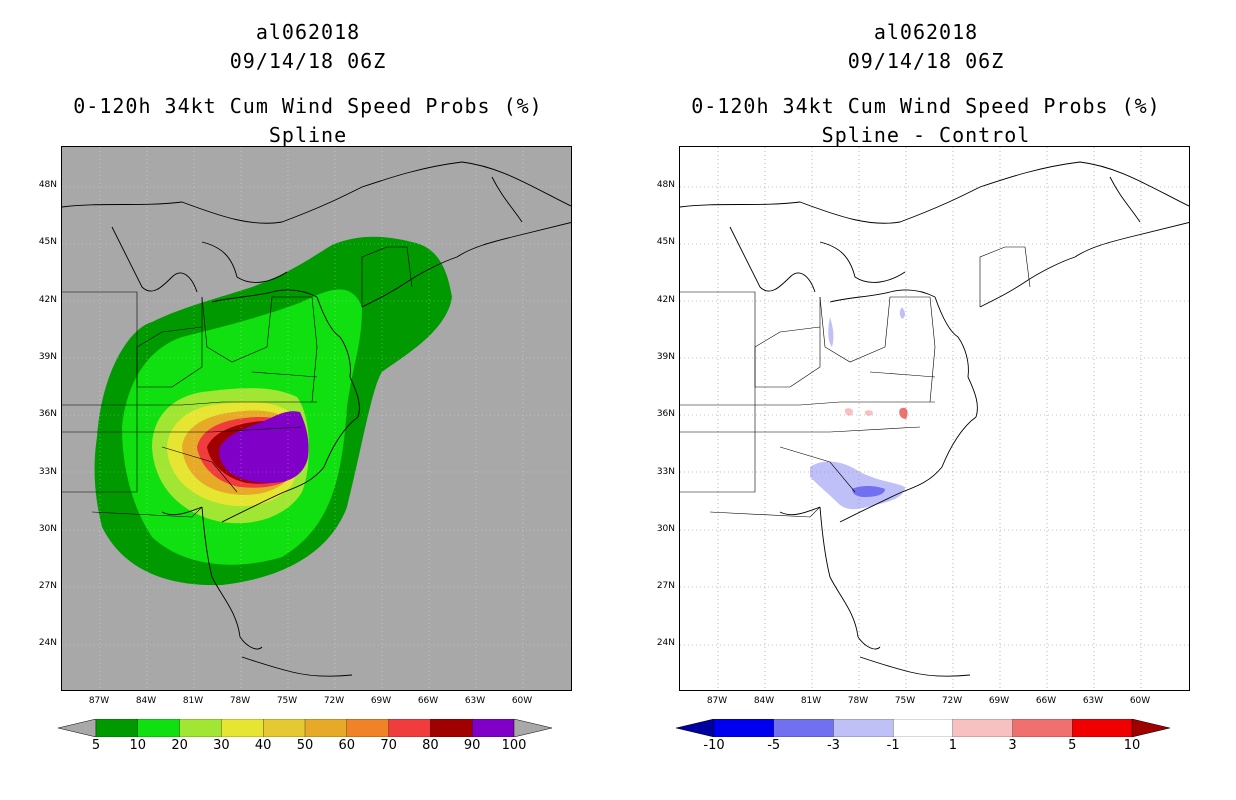  What do you see at coordinates (926, 61) in the screenshot?
I see `right-datetime: 09/14/18 06Z` at bounding box center [926, 61].